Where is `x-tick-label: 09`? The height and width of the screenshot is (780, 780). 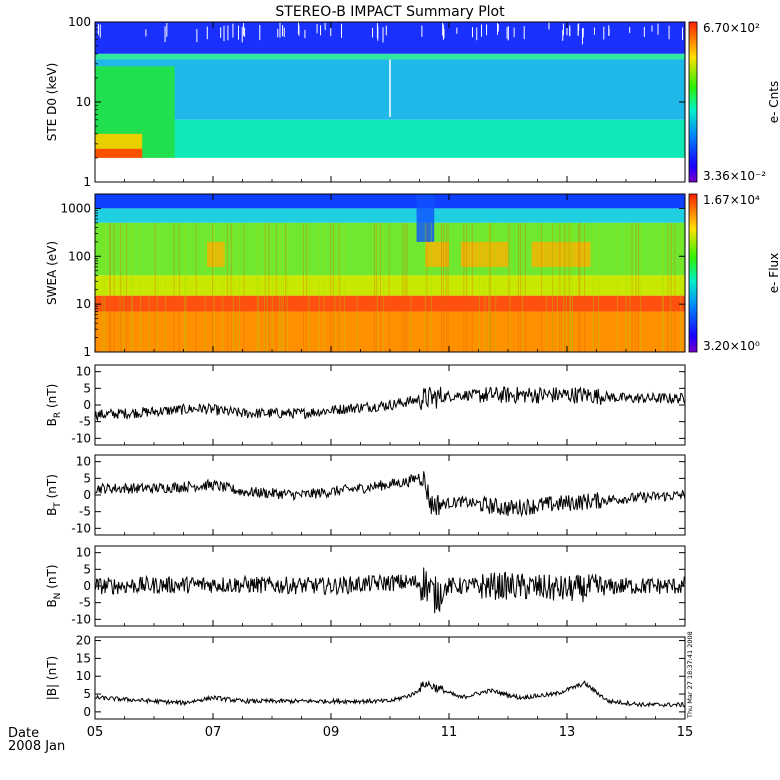
x-tick-label: 09 is located at coordinates (331, 732).